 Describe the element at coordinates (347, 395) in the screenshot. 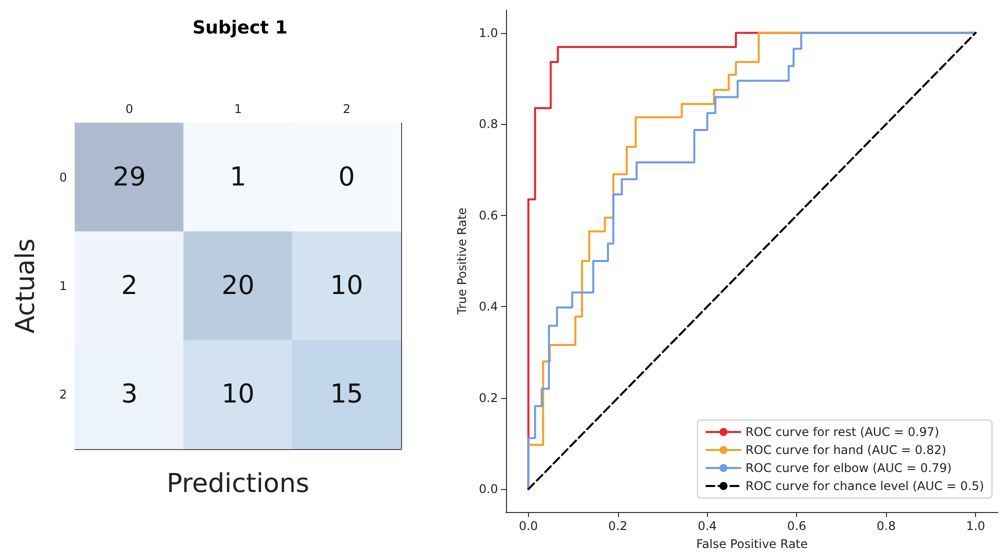

I see `data-label: 15` at that location.